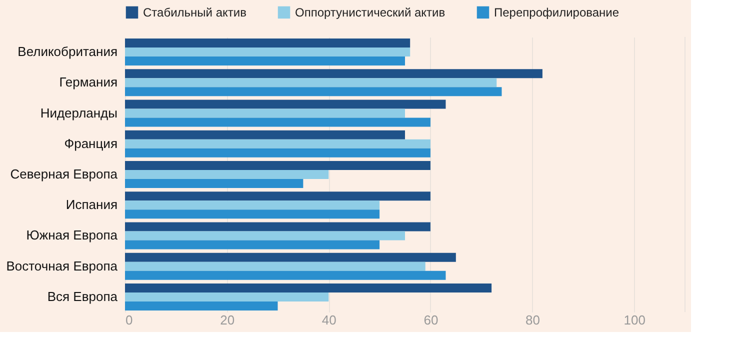  Describe the element at coordinates (91, 143) in the screenshot. I see `y-tick-label: Франция` at that location.